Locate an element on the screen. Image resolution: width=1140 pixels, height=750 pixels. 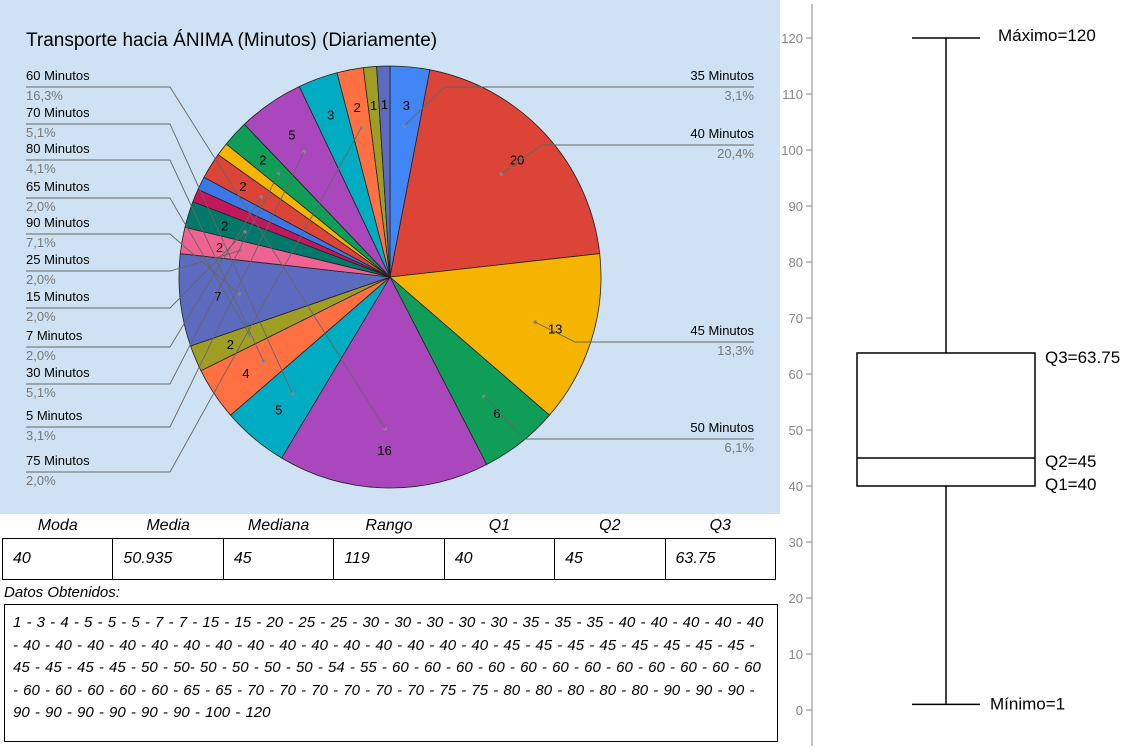
y-tick-label: 0 is located at coordinates (799, 710).